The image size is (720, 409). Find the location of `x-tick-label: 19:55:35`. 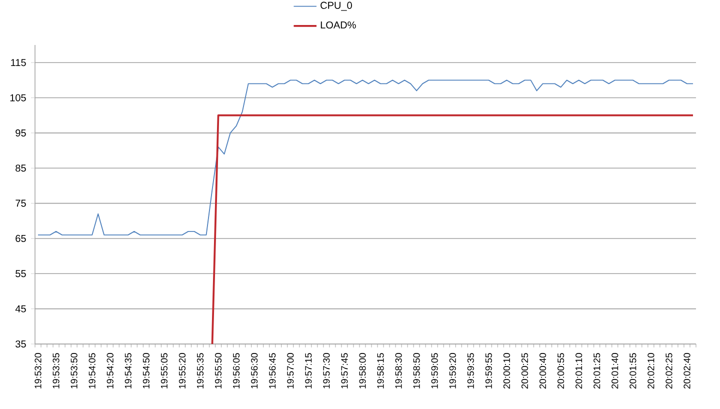

x-tick-label: 19:55:35 is located at coordinates (200, 370).